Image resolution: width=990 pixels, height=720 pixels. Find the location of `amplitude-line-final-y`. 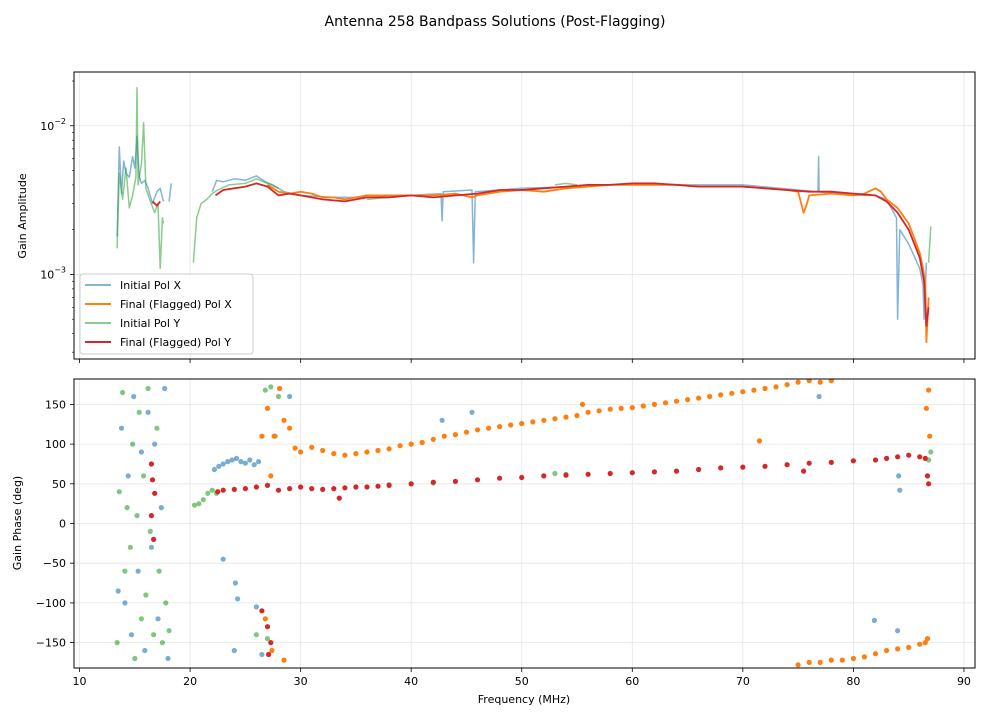

amplitude-line-final-y is located at coordinates (572, 254).